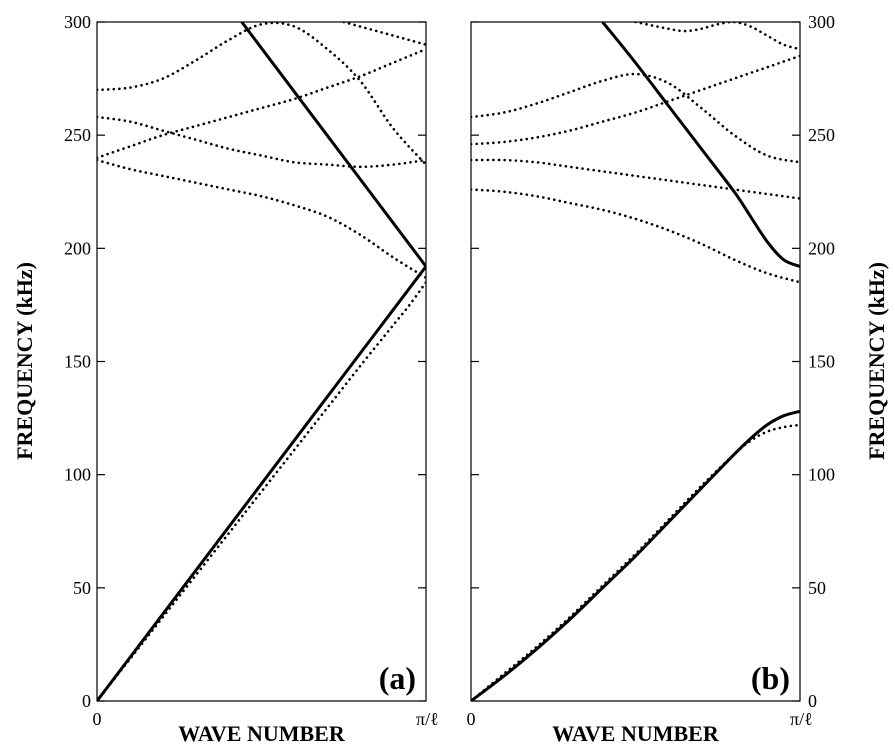 The height and width of the screenshot is (746, 895). Describe the element at coordinates (24, 361) in the screenshot. I see `y-axis-title-left: FREQUENCY (kHz)` at that location.